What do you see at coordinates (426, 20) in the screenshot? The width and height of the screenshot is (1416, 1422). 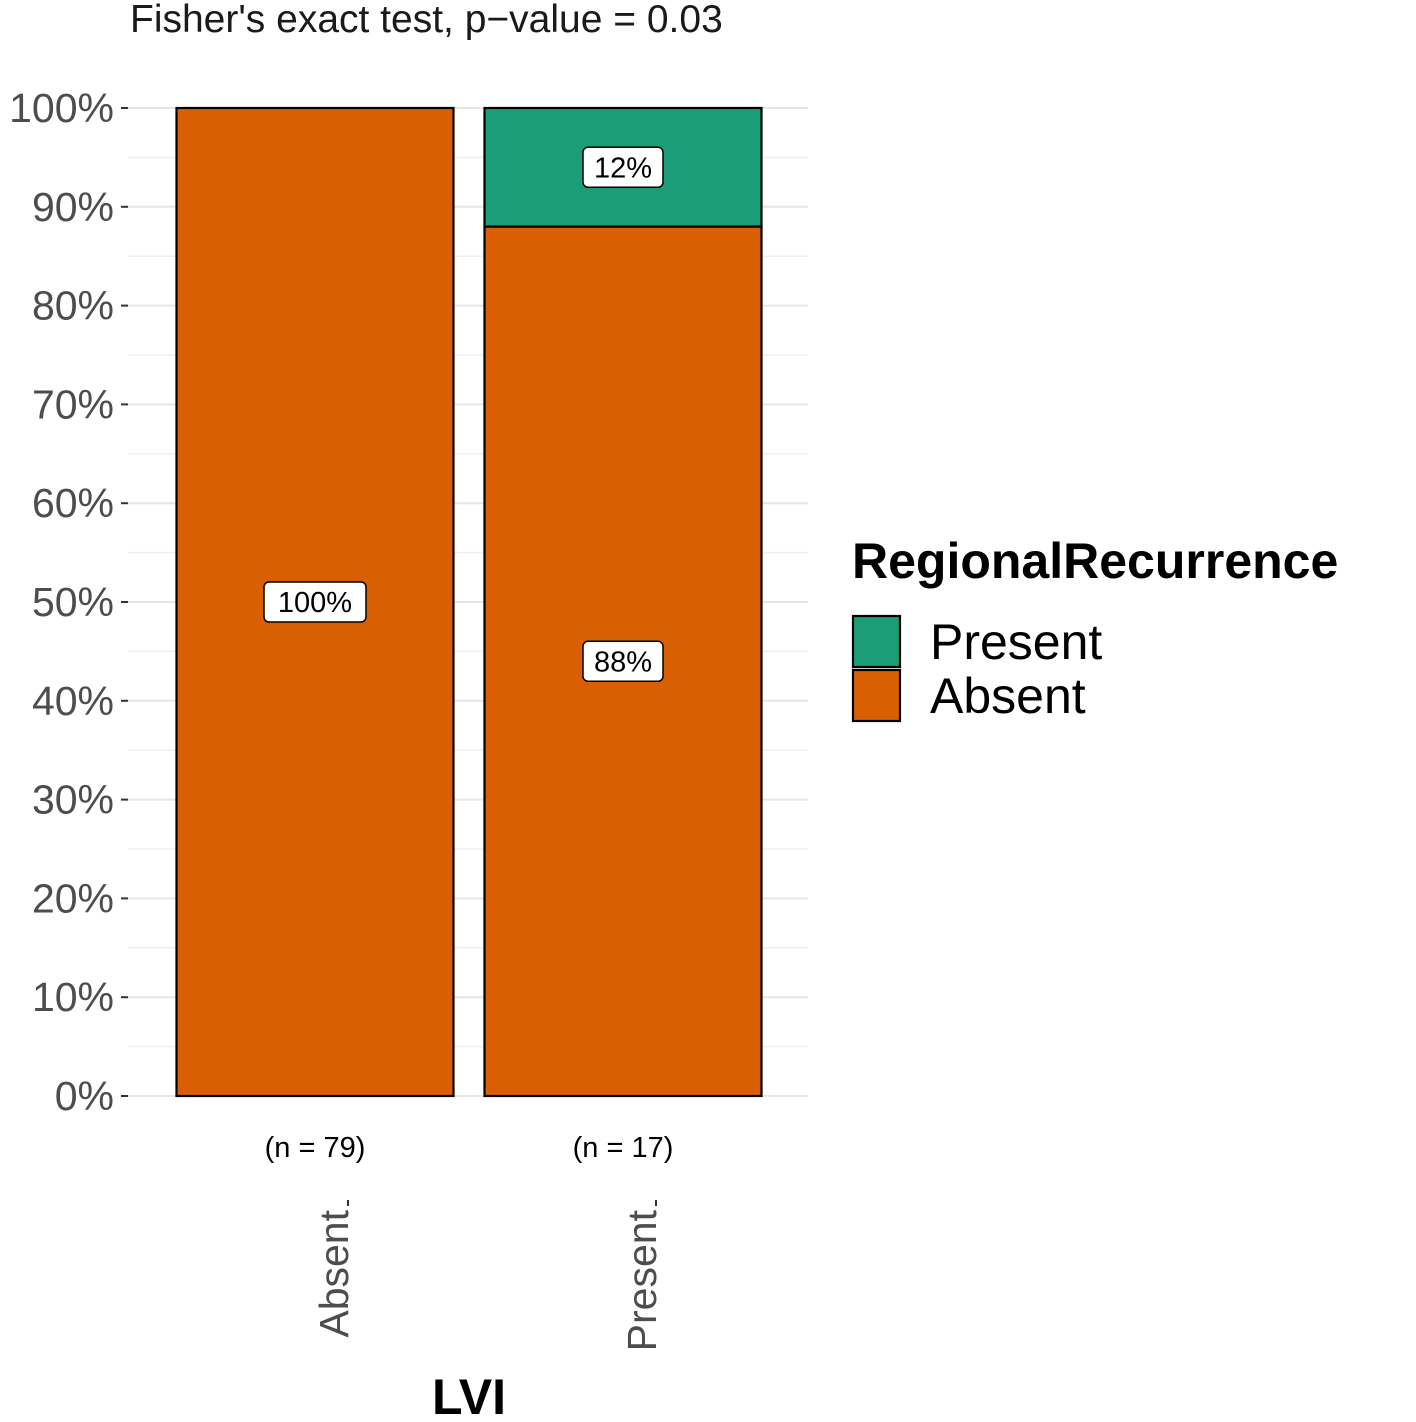 I see `chart-title: Fisher's exact test, p−value = 0.03` at bounding box center [426, 20].